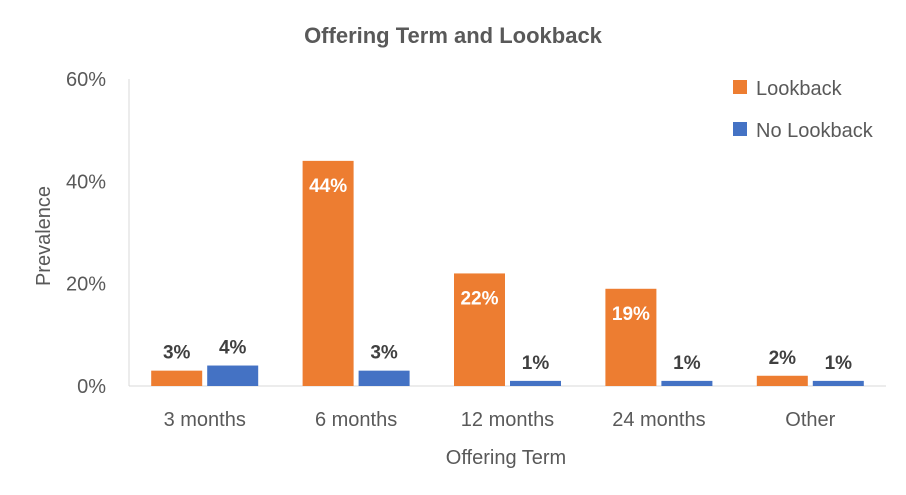 The width and height of the screenshot is (906, 495). What do you see at coordinates (810, 420) in the screenshot?
I see `x-tick-label: Other` at bounding box center [810, 420].